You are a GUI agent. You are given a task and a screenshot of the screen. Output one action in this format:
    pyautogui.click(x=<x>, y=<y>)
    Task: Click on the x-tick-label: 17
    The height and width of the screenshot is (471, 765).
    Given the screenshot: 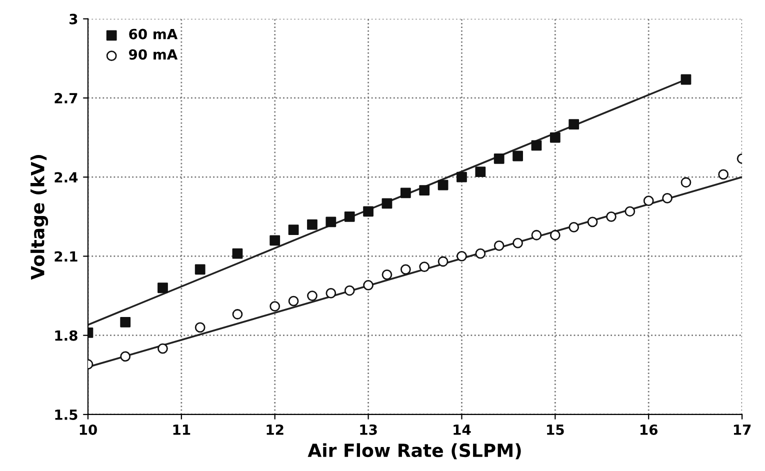 What is the action you would take?
    pyautogui.click(x=742, y=429)
    